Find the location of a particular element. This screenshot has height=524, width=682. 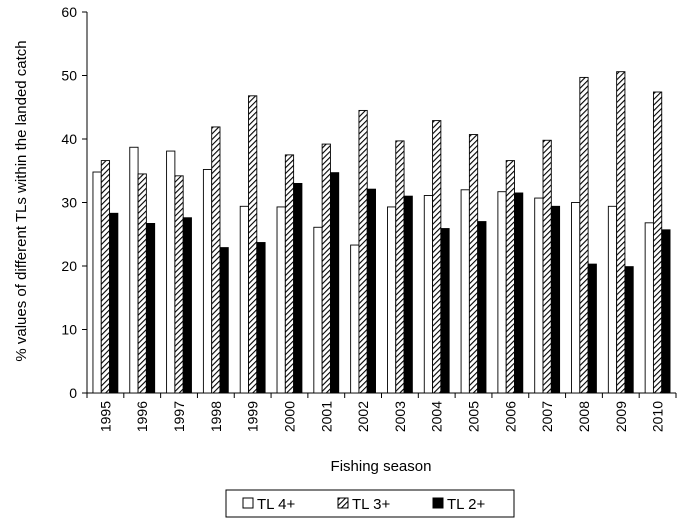

y-tick-label: 40 is located at coordinates (69, 139).